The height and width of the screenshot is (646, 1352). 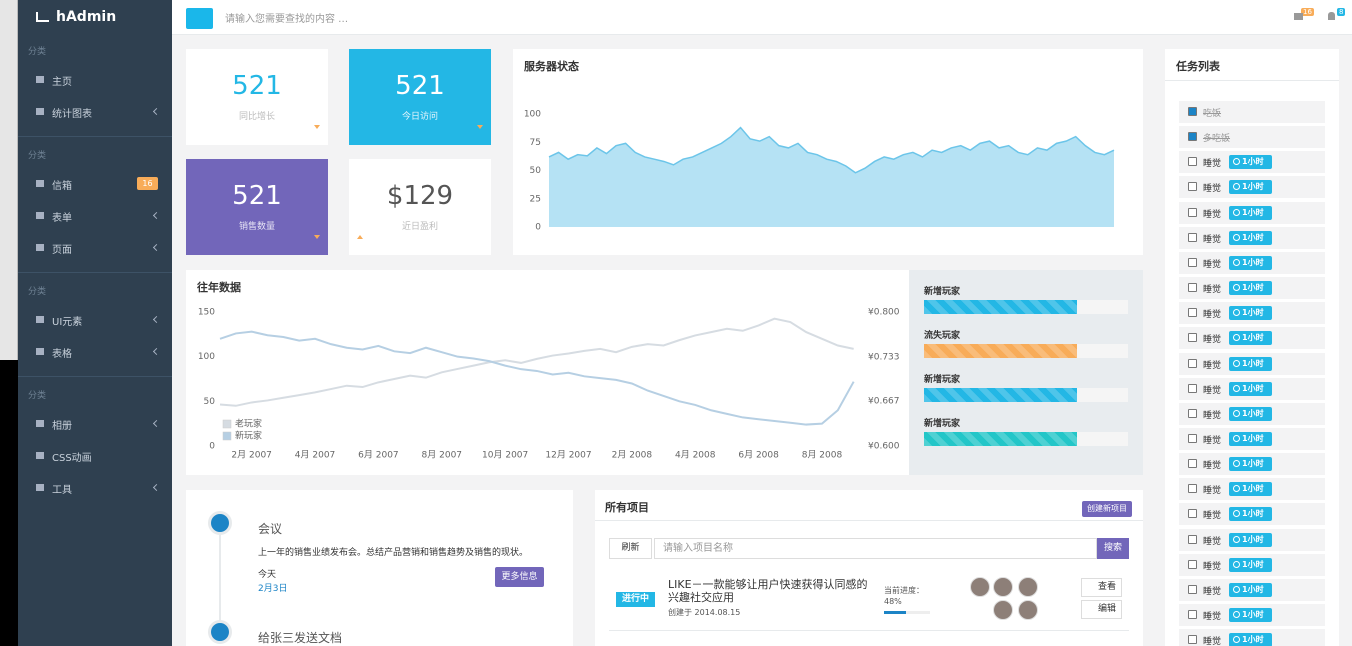 I want to click on projects-panel, so click(x=869, y=568).